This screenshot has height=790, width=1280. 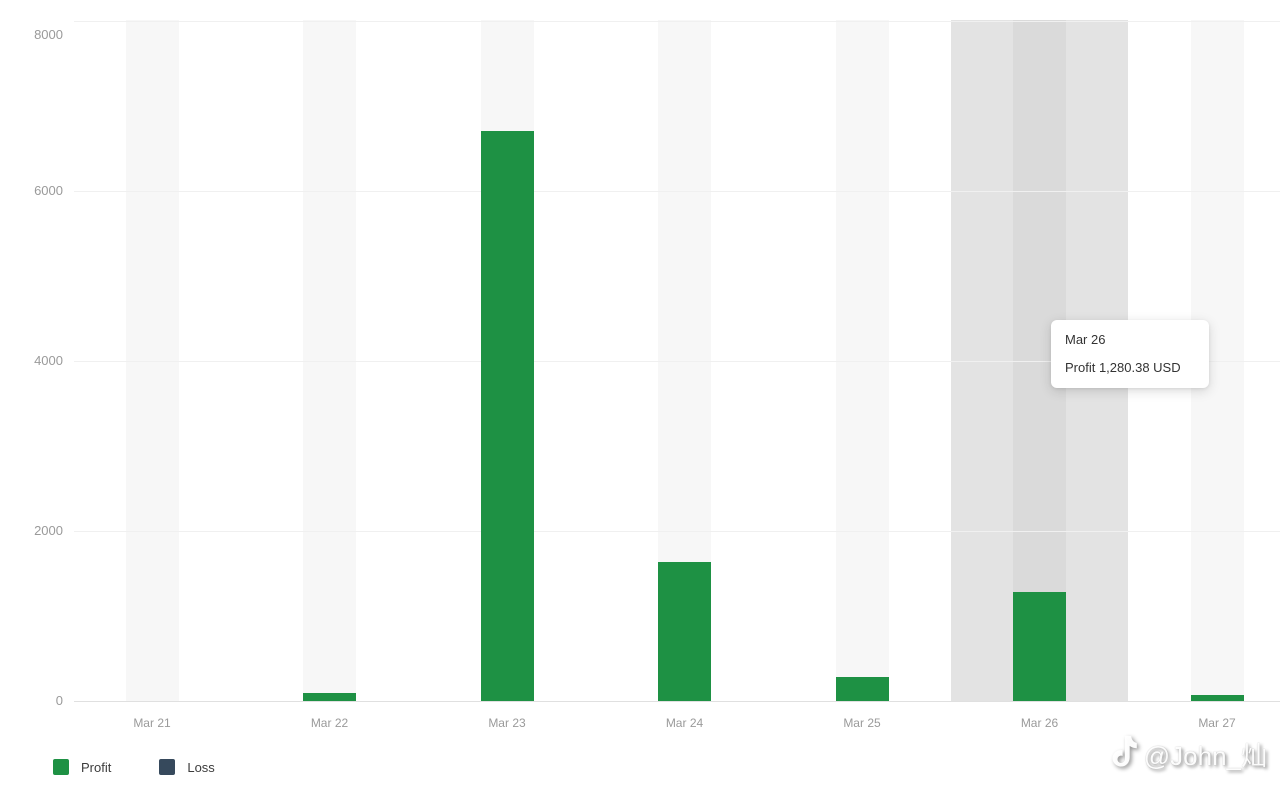 I want to click on y-axis-label: 2000, so click(x=48, y=530).